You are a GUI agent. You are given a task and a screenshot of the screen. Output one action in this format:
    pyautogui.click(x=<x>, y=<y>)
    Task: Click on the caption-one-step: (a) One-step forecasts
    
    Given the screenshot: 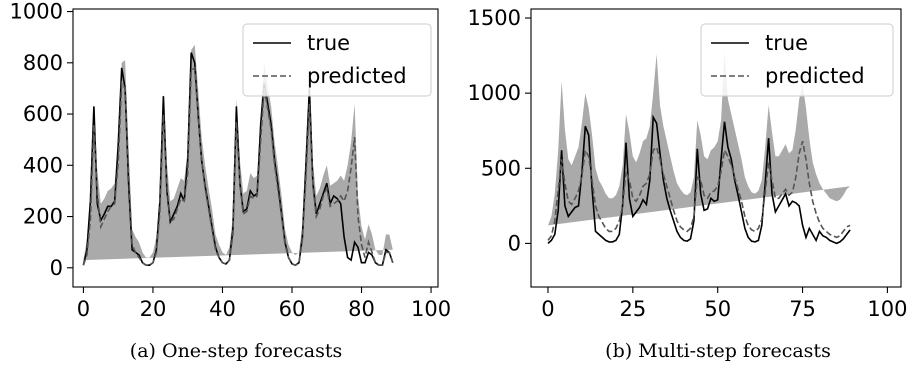 What is the action you would take?
    pyautogui.click(x=236, y=351)
    